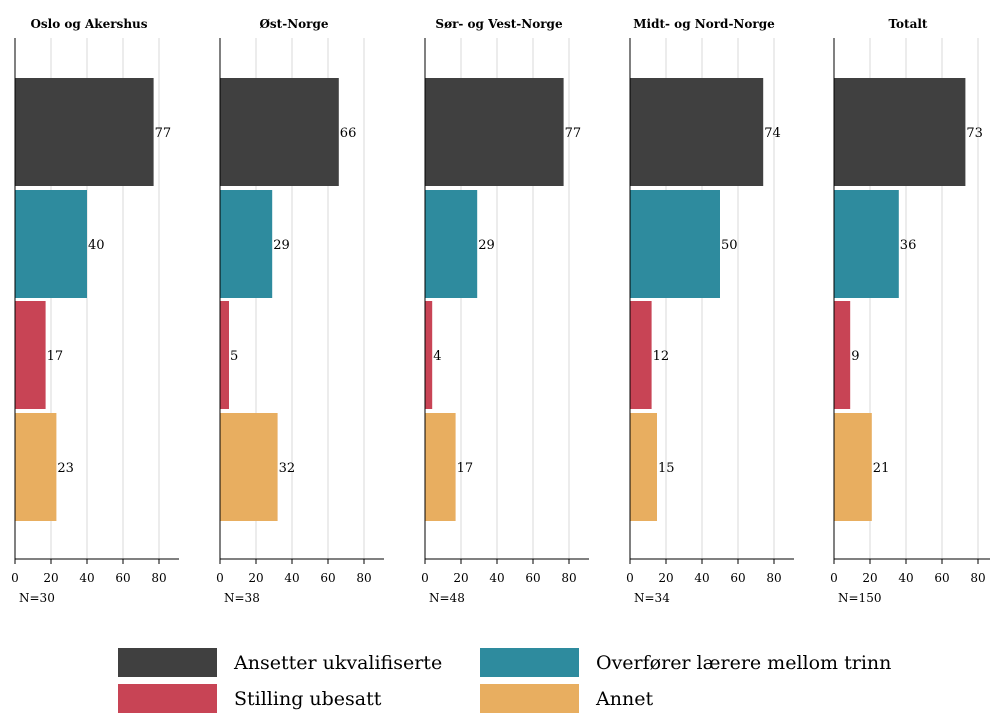  Describe the element at coordinates (974, 133) in the screenshot. I see `bar-value-label: 73` at that location.